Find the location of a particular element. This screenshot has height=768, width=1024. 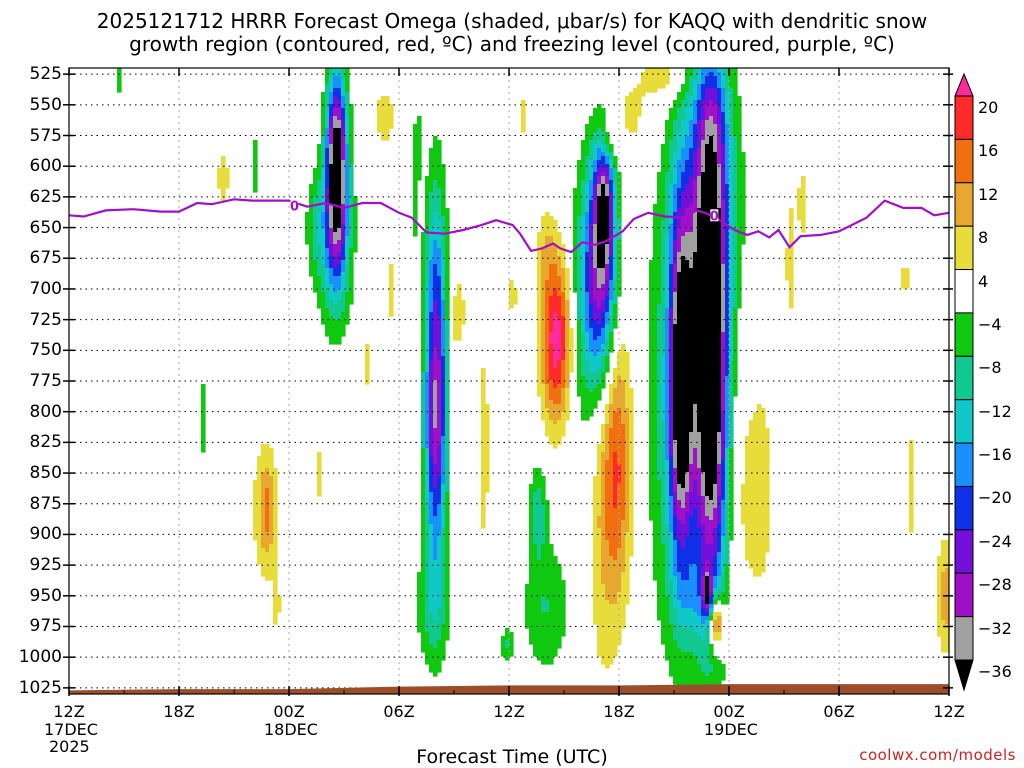

credit-link: coolwx.com/models is located at coordinates (937, 755).